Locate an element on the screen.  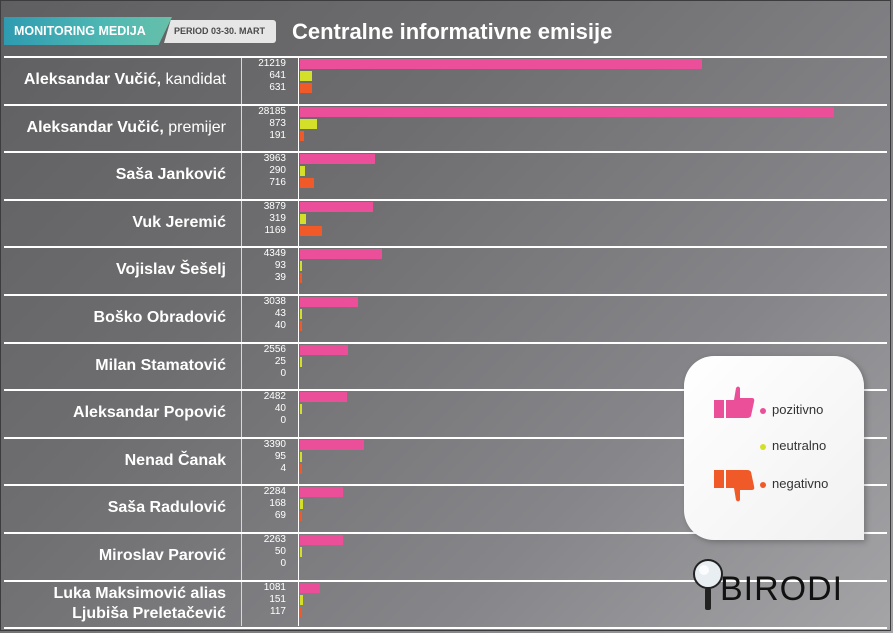
candidate-name-bold: Aleksandar Vučić, is located at coordinates (95, 127).